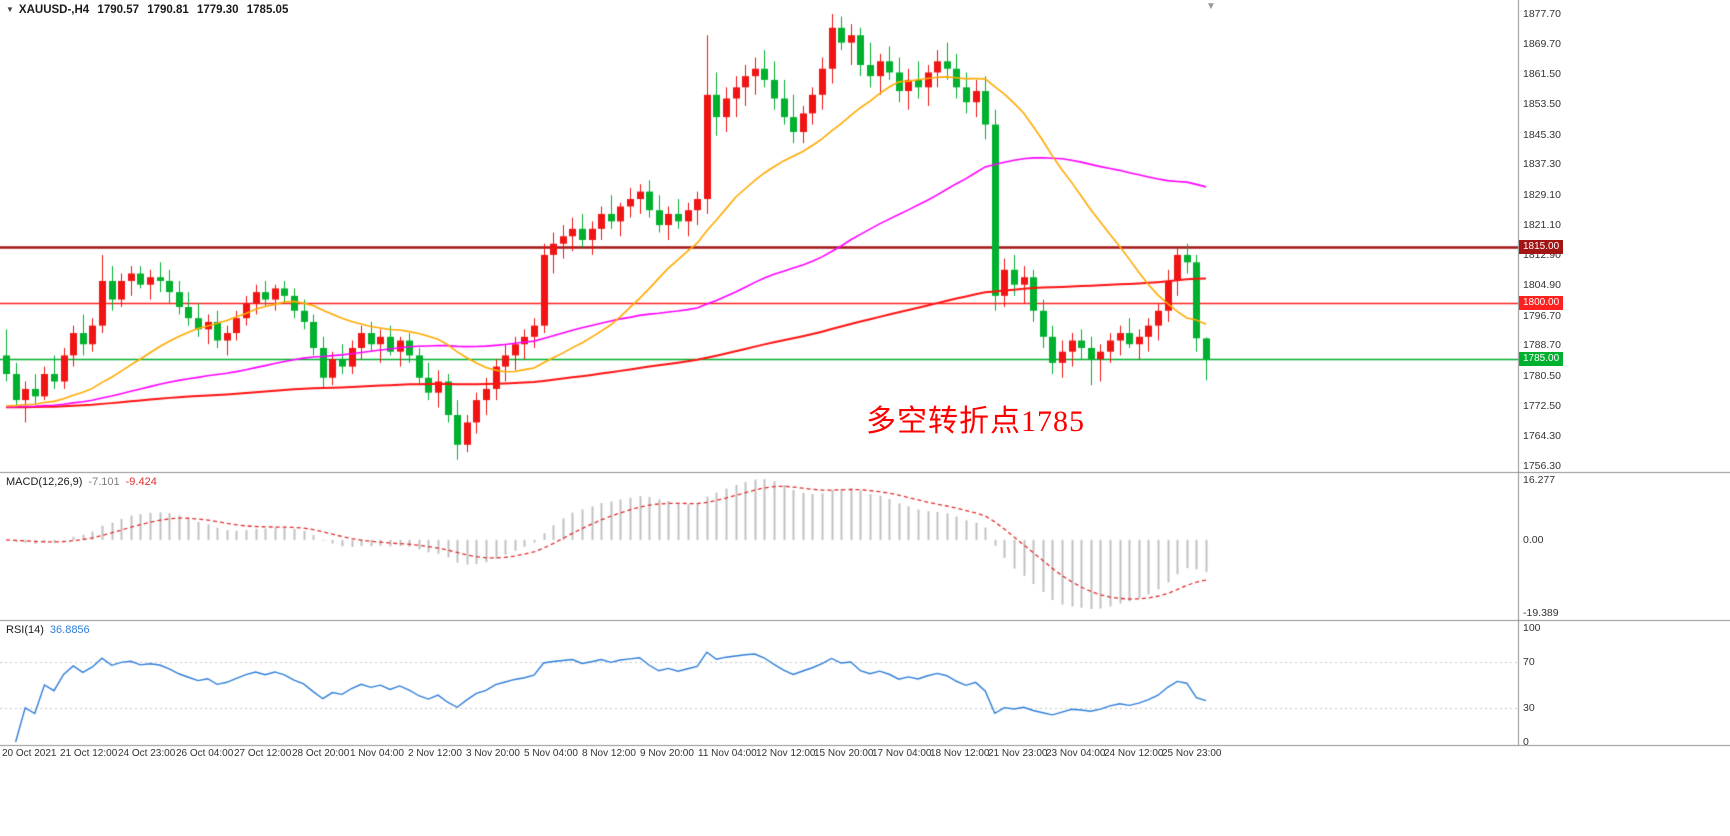 The height and width of the screenshot is (836, 1730). What do you see at coordinates (84, 482) in the screenshot?
I see `macd-indicator-label: MACD(12,26,9) -7.101 -9.424` at bounding box center [84, 482].